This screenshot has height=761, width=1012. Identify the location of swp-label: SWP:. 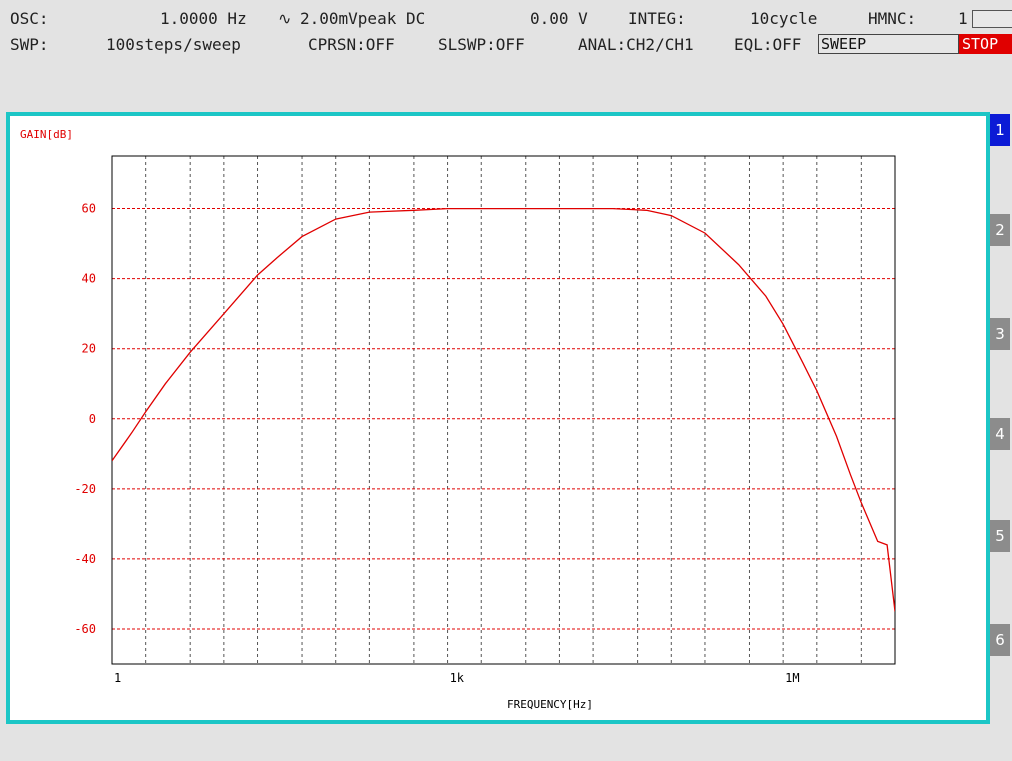
(29, 44).